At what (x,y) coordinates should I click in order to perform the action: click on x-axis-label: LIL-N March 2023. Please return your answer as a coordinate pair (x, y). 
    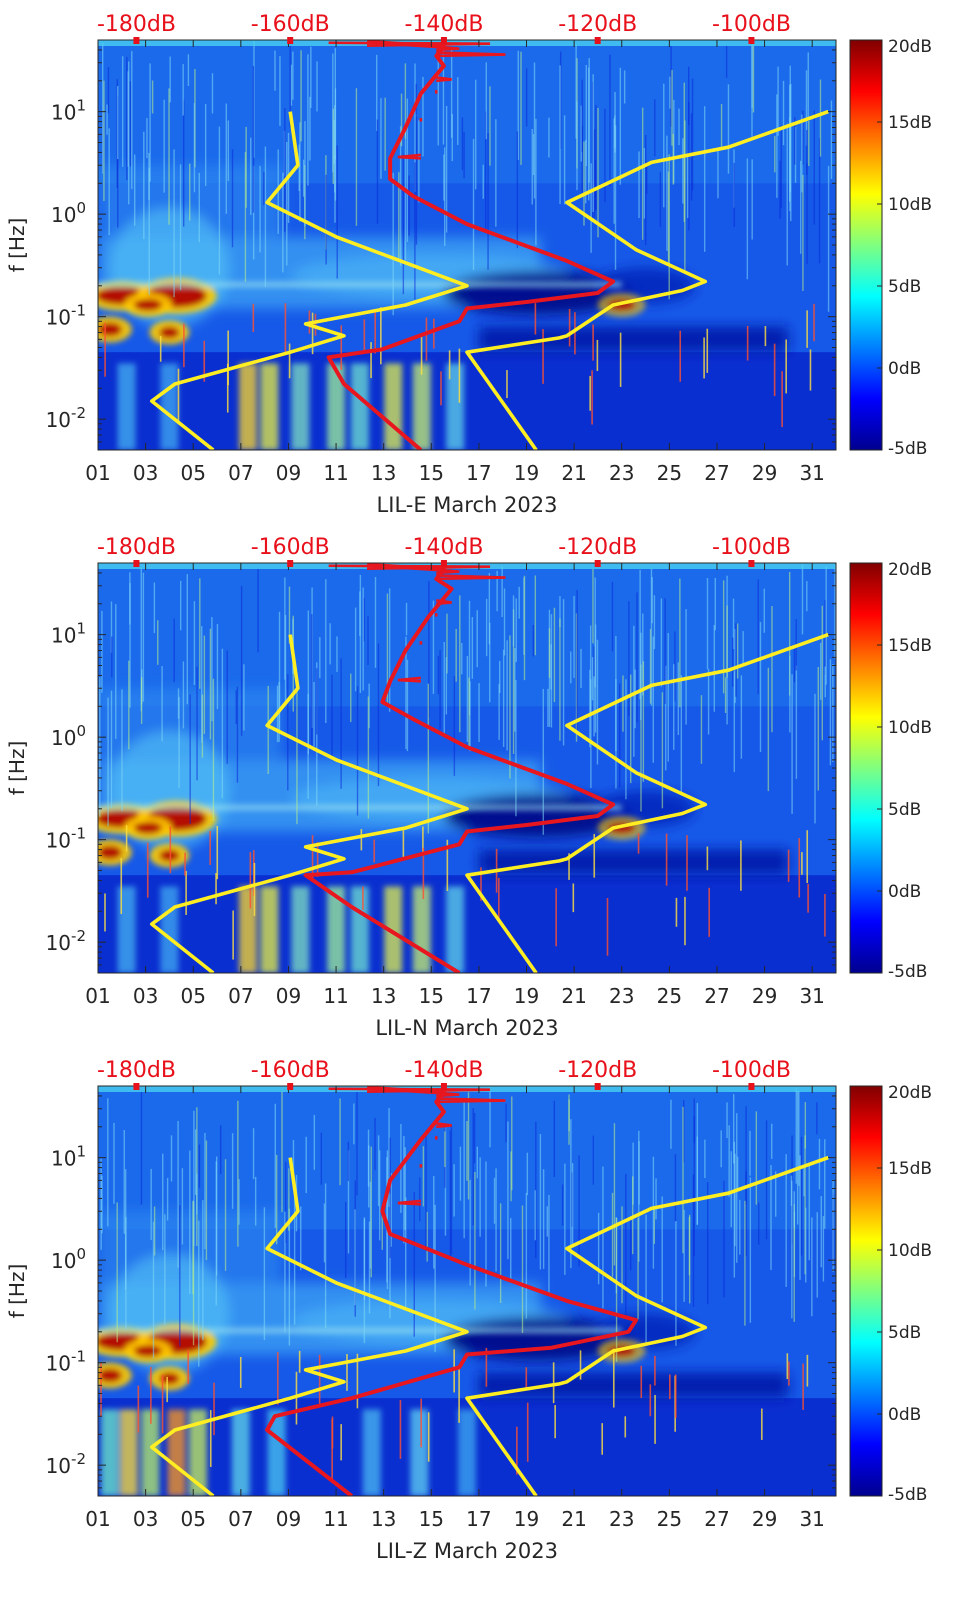
    Looking at the image, I should click on (466, 1028).